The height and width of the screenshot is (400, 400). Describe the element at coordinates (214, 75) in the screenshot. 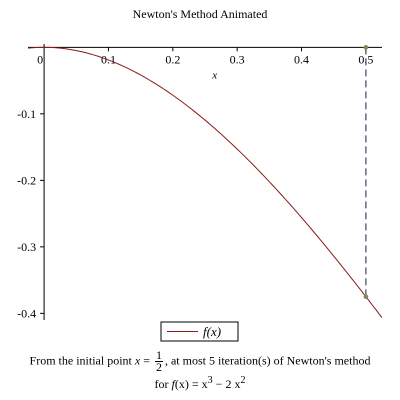

I see `x-axis-label: x` at that location.